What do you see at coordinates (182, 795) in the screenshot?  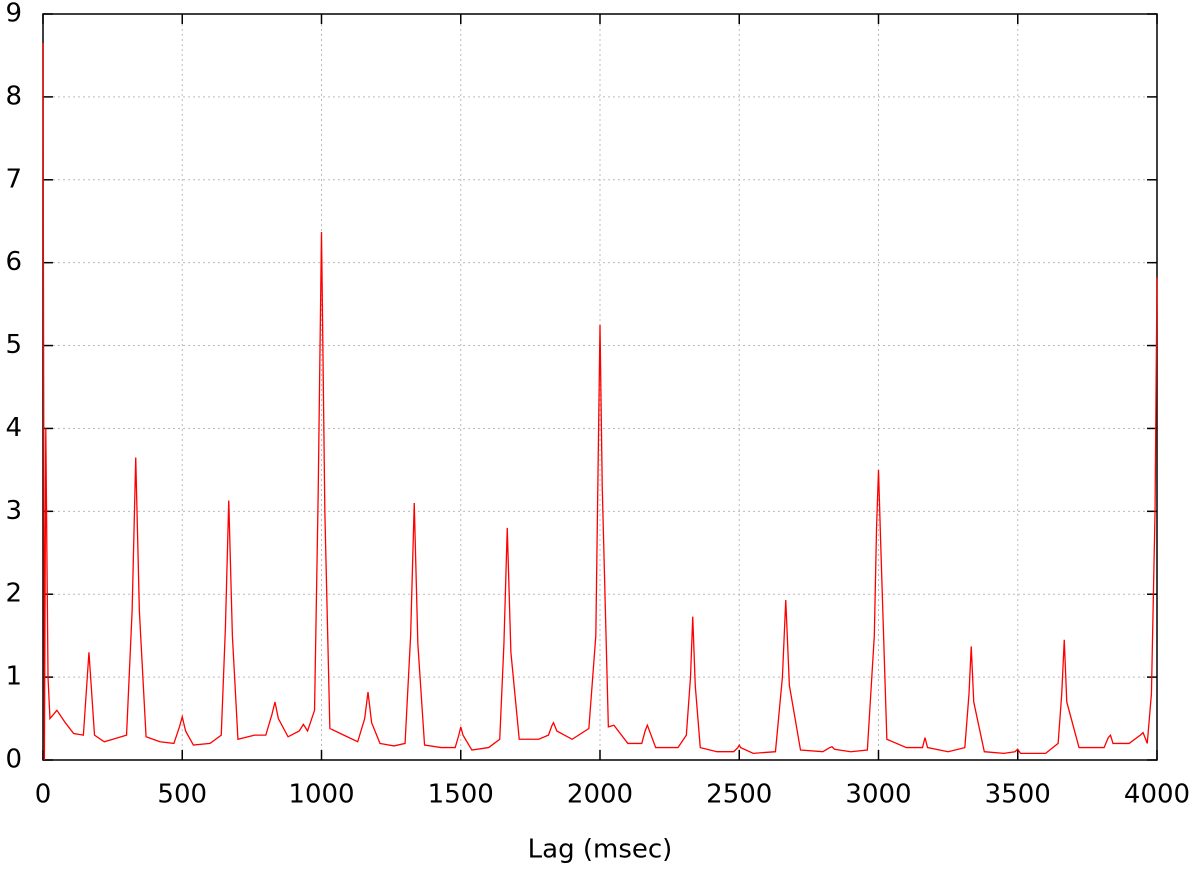 I see `x-tick-label: 500` at bounding box center [182, 795].